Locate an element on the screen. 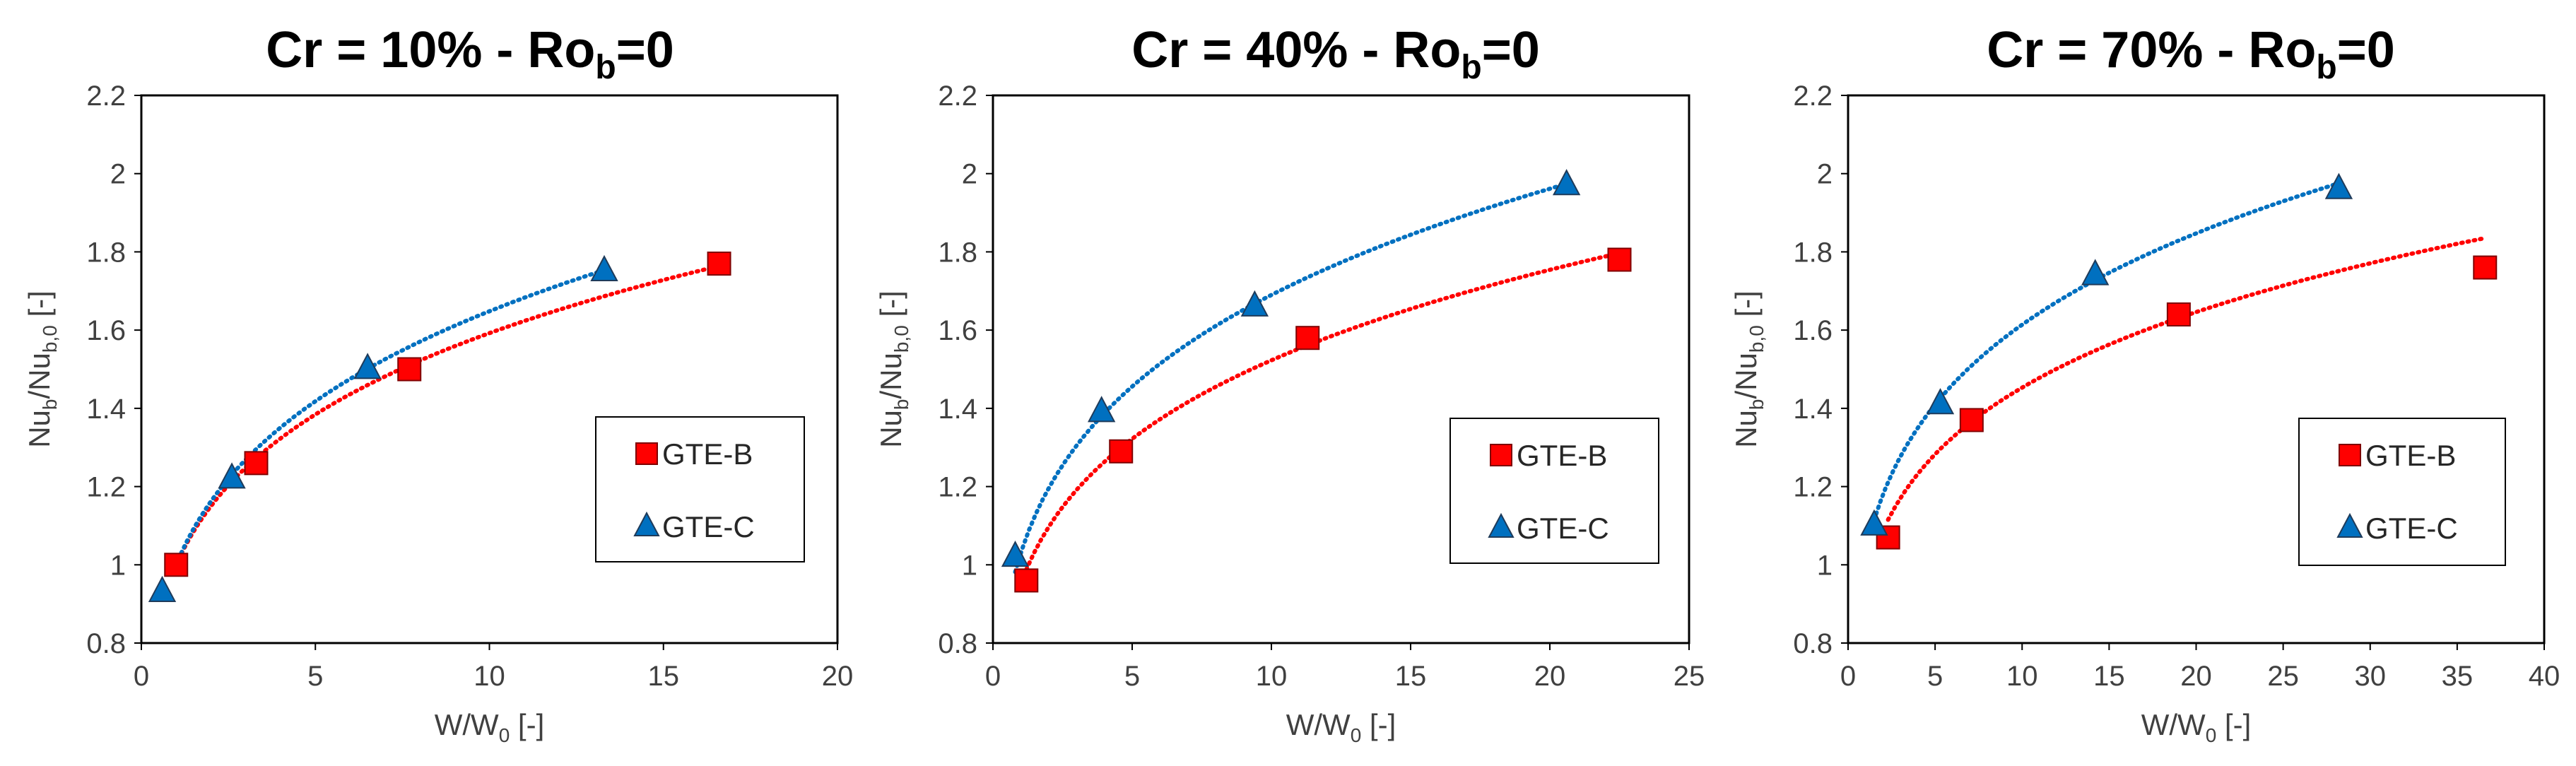  x-tick-label: 35 is located at coordinates (2458, 676).